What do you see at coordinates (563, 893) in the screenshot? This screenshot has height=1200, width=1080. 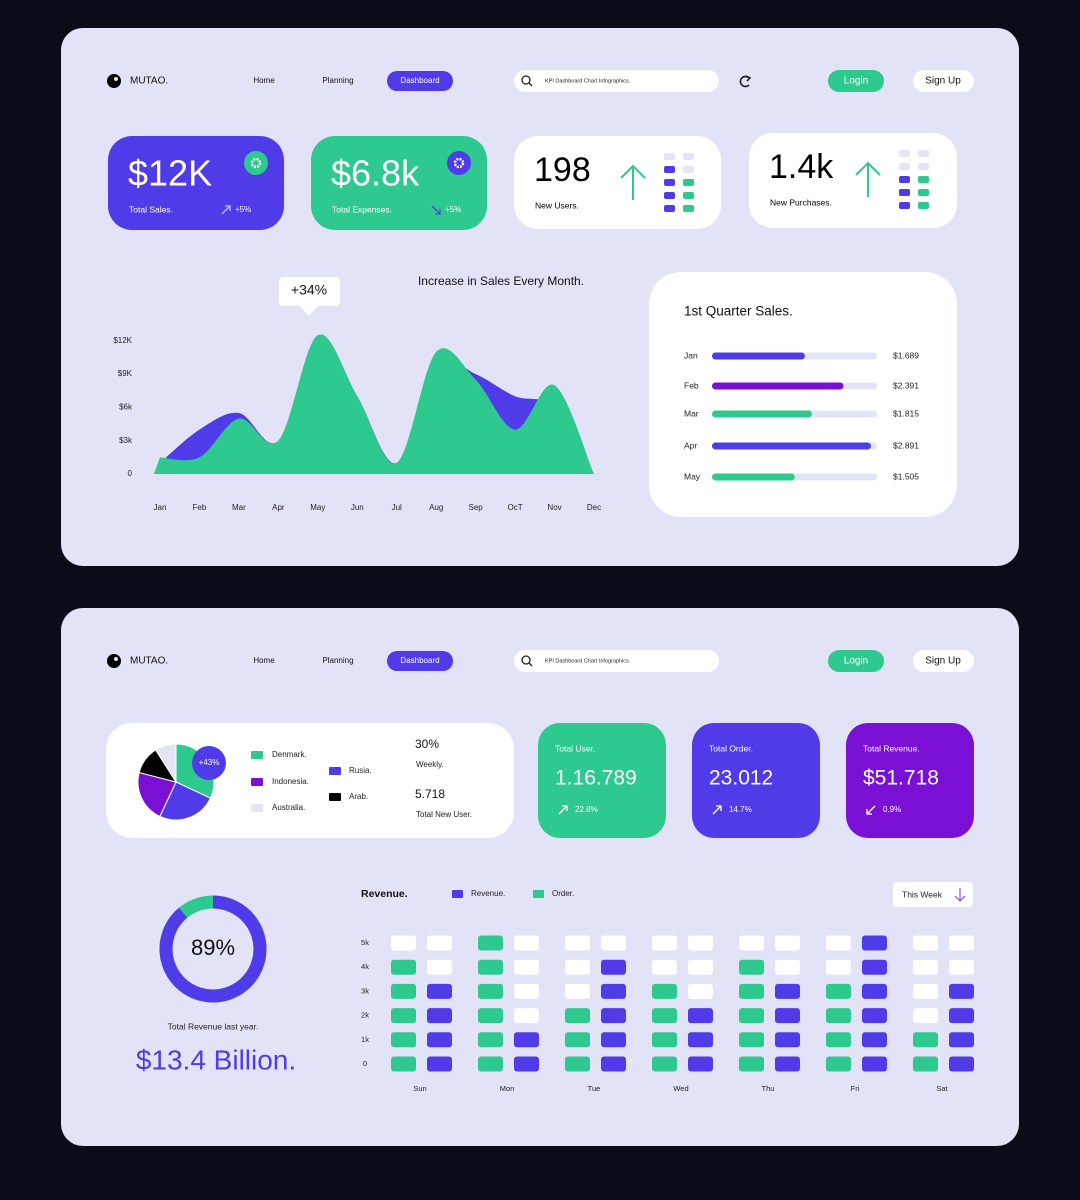 I see `legend-label: Order.` at bounding box center [563, 893].